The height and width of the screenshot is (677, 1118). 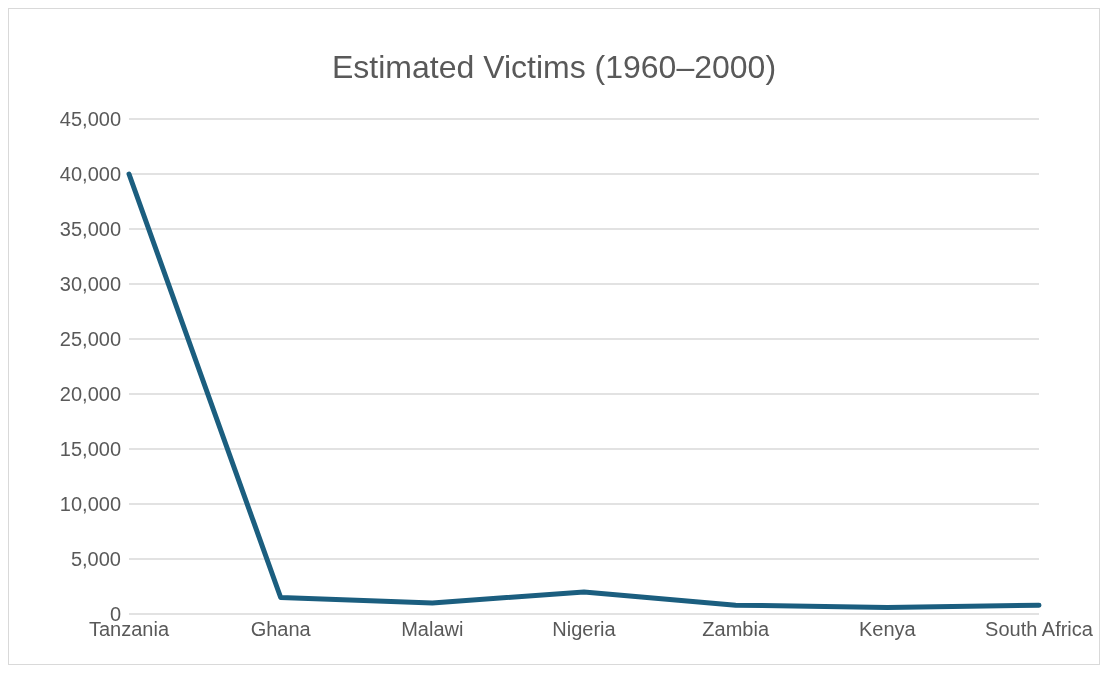 I want to click on y-tick-label: 45,000, so click(x=90, y=119).